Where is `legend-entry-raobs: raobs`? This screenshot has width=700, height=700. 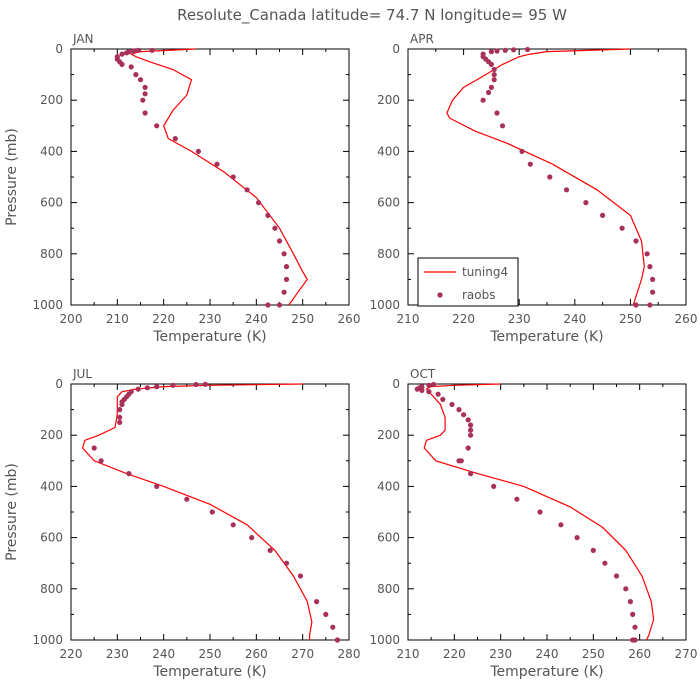 legend-entry-raobs: raobs is located at coordinates (479, 295).